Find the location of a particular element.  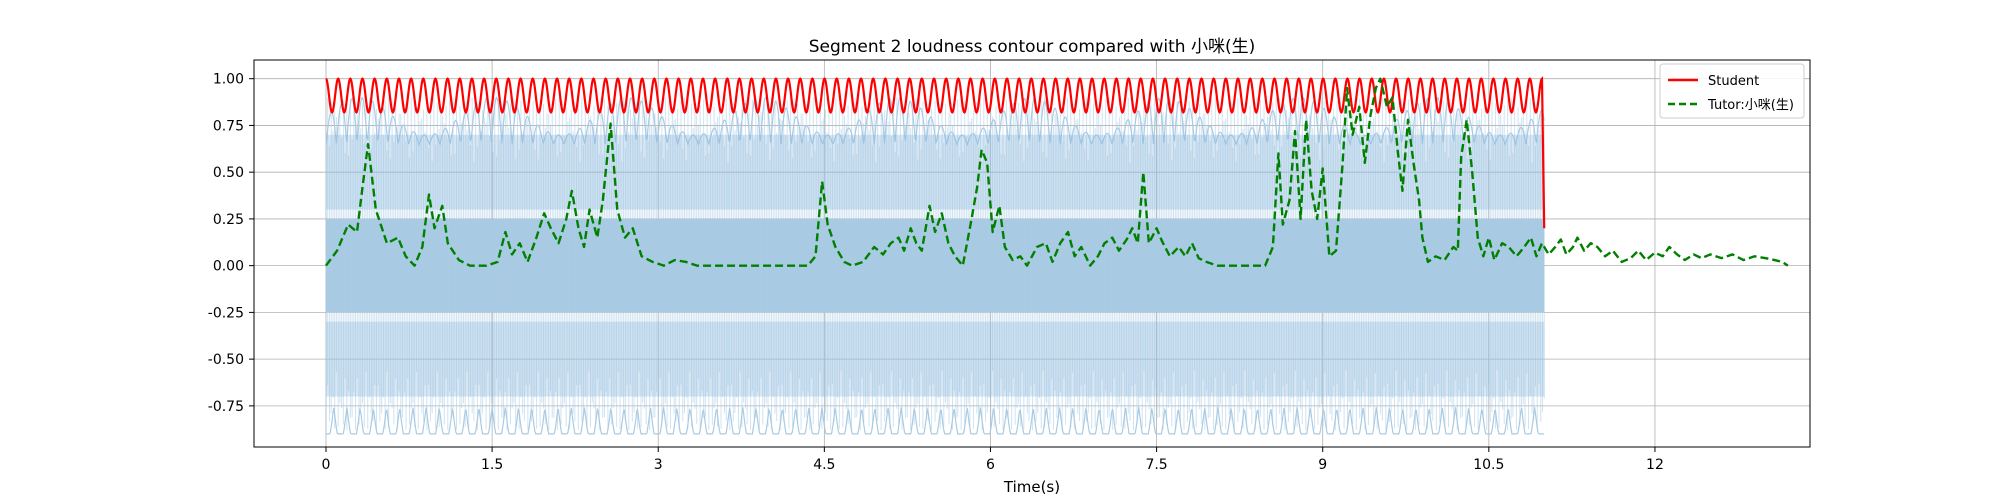

y-tick-label: -0.50 is located at coordinates (226, 360).